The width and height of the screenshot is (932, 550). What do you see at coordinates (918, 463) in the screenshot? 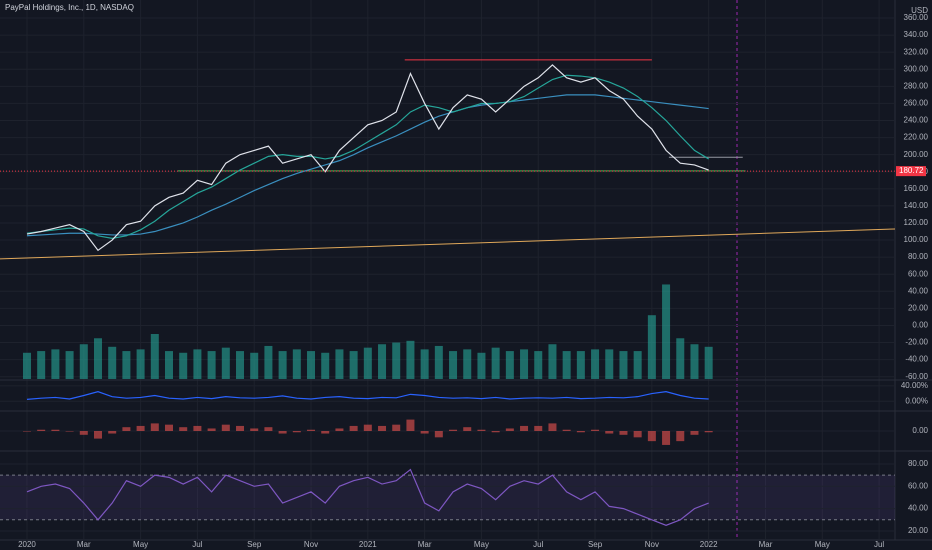
I see `y-tick-label: 80.00` at bounding box center [918, 463].